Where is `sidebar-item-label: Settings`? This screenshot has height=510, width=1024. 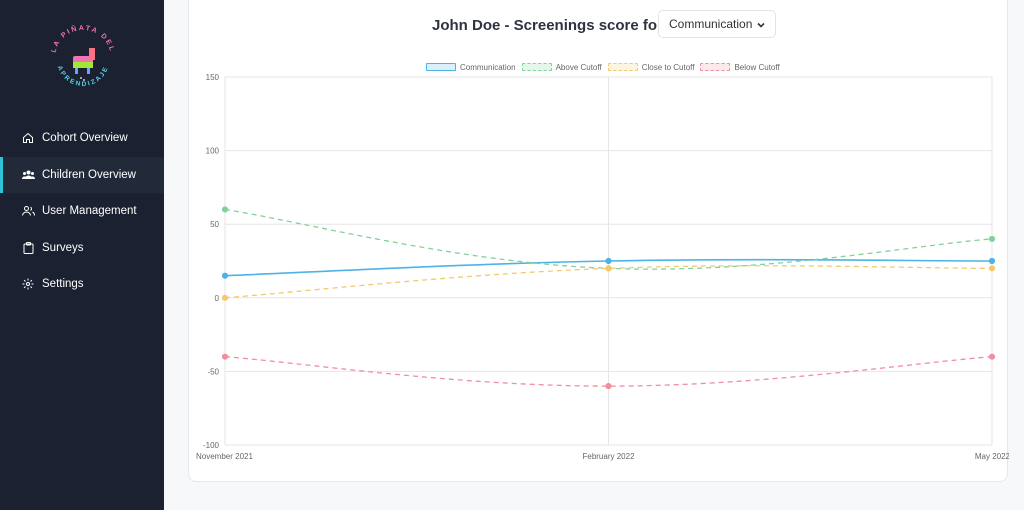 sidebar-item-label: Settings is located at coordinates (63, 284).